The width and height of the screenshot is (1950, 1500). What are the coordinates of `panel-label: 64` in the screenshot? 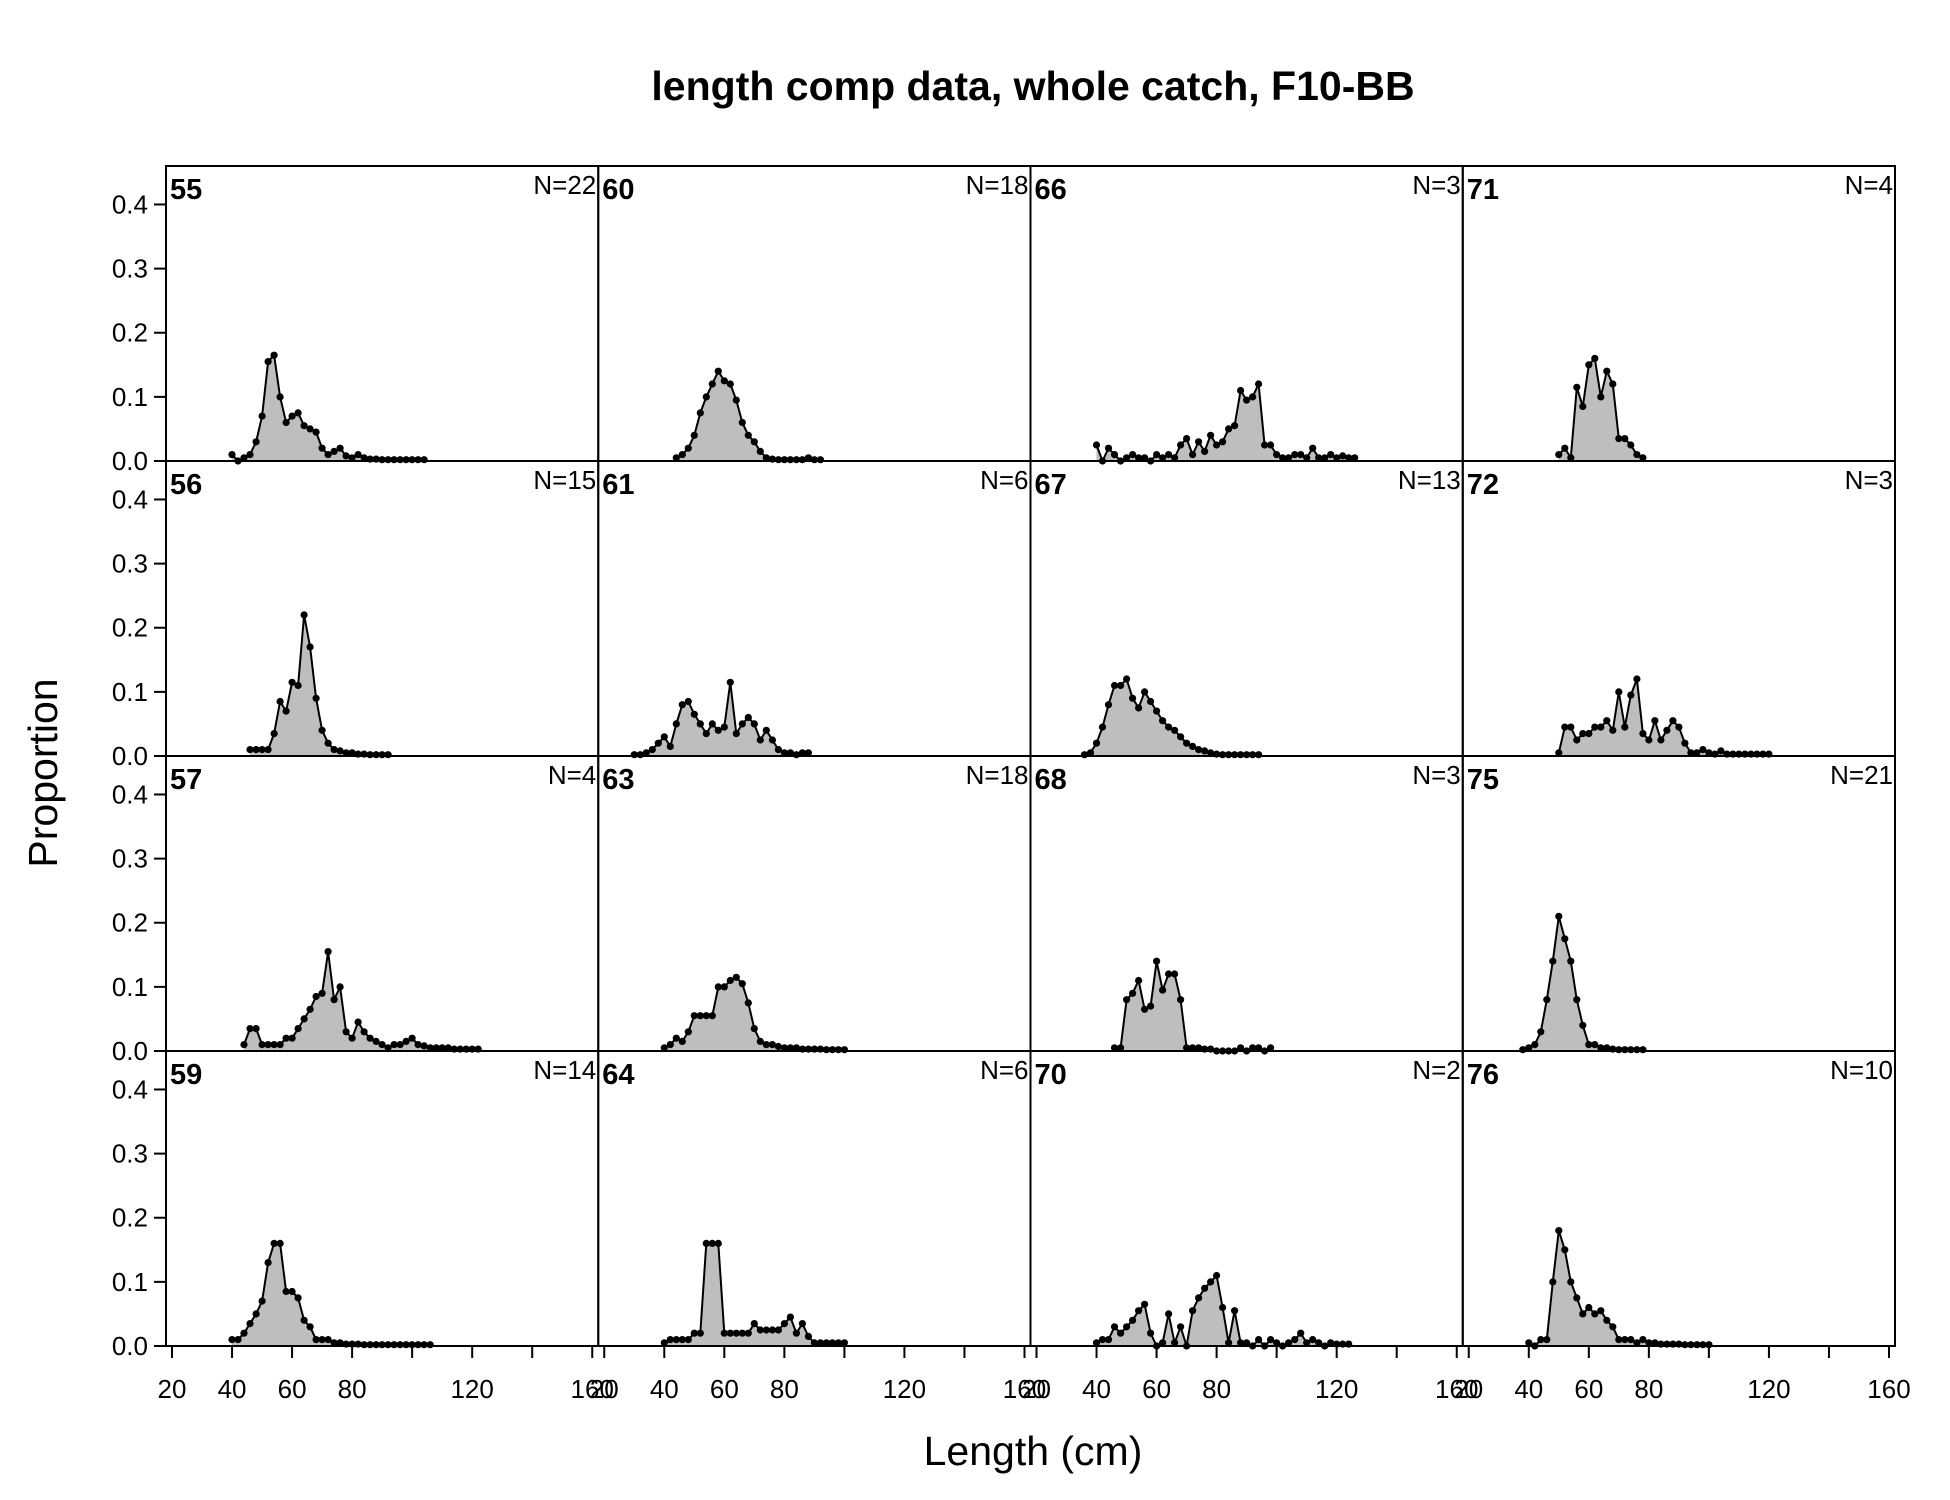 It's located at (618, 1075).